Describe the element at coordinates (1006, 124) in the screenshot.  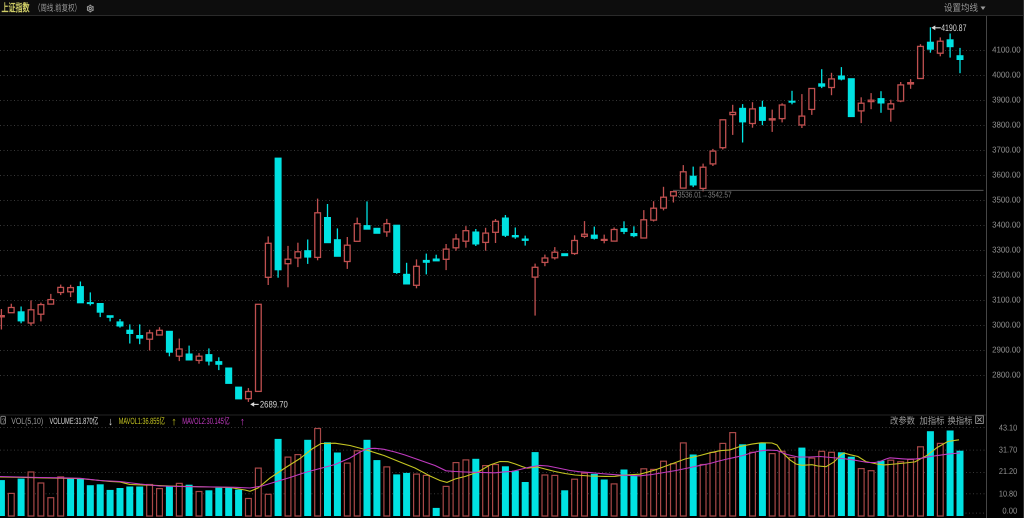
I see `svg-text: 3800.00` at that location.